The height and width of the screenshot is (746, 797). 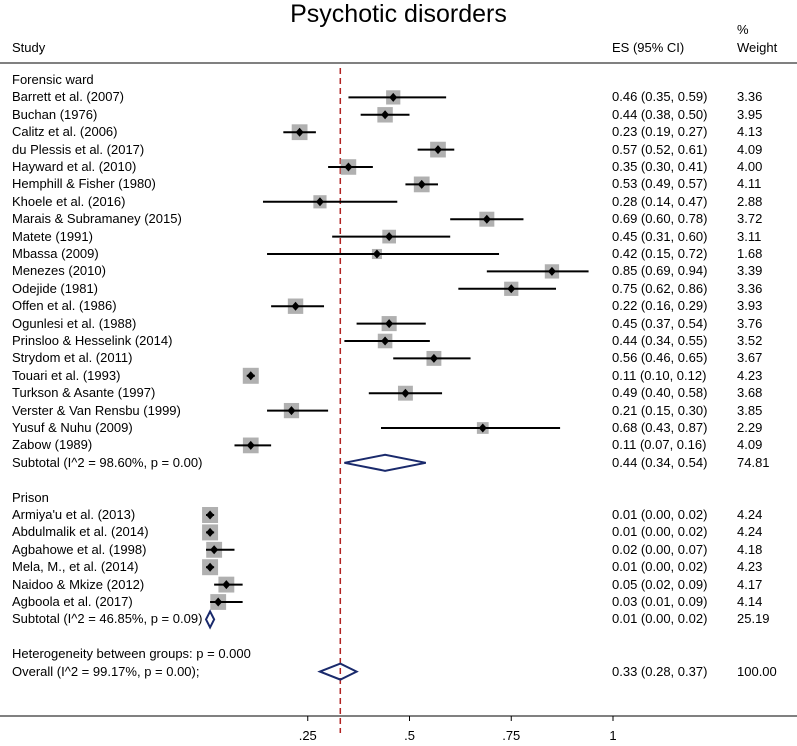 What do you see at coordinates (59, 271) in the screenshot?
I see `study-name: Menezes (2010)` at bounding box center [59, 271].